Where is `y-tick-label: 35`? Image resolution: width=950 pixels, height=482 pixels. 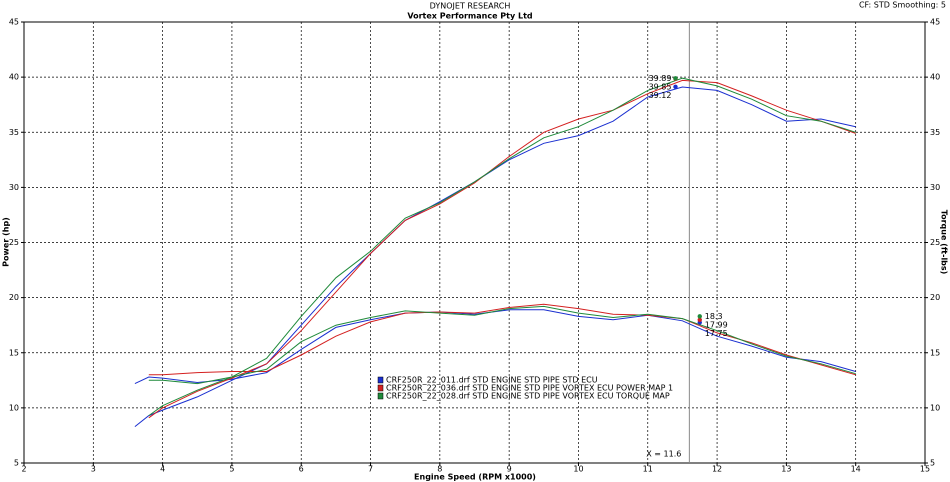
y-tick-label: 35 is located at coordinates (14, 132).